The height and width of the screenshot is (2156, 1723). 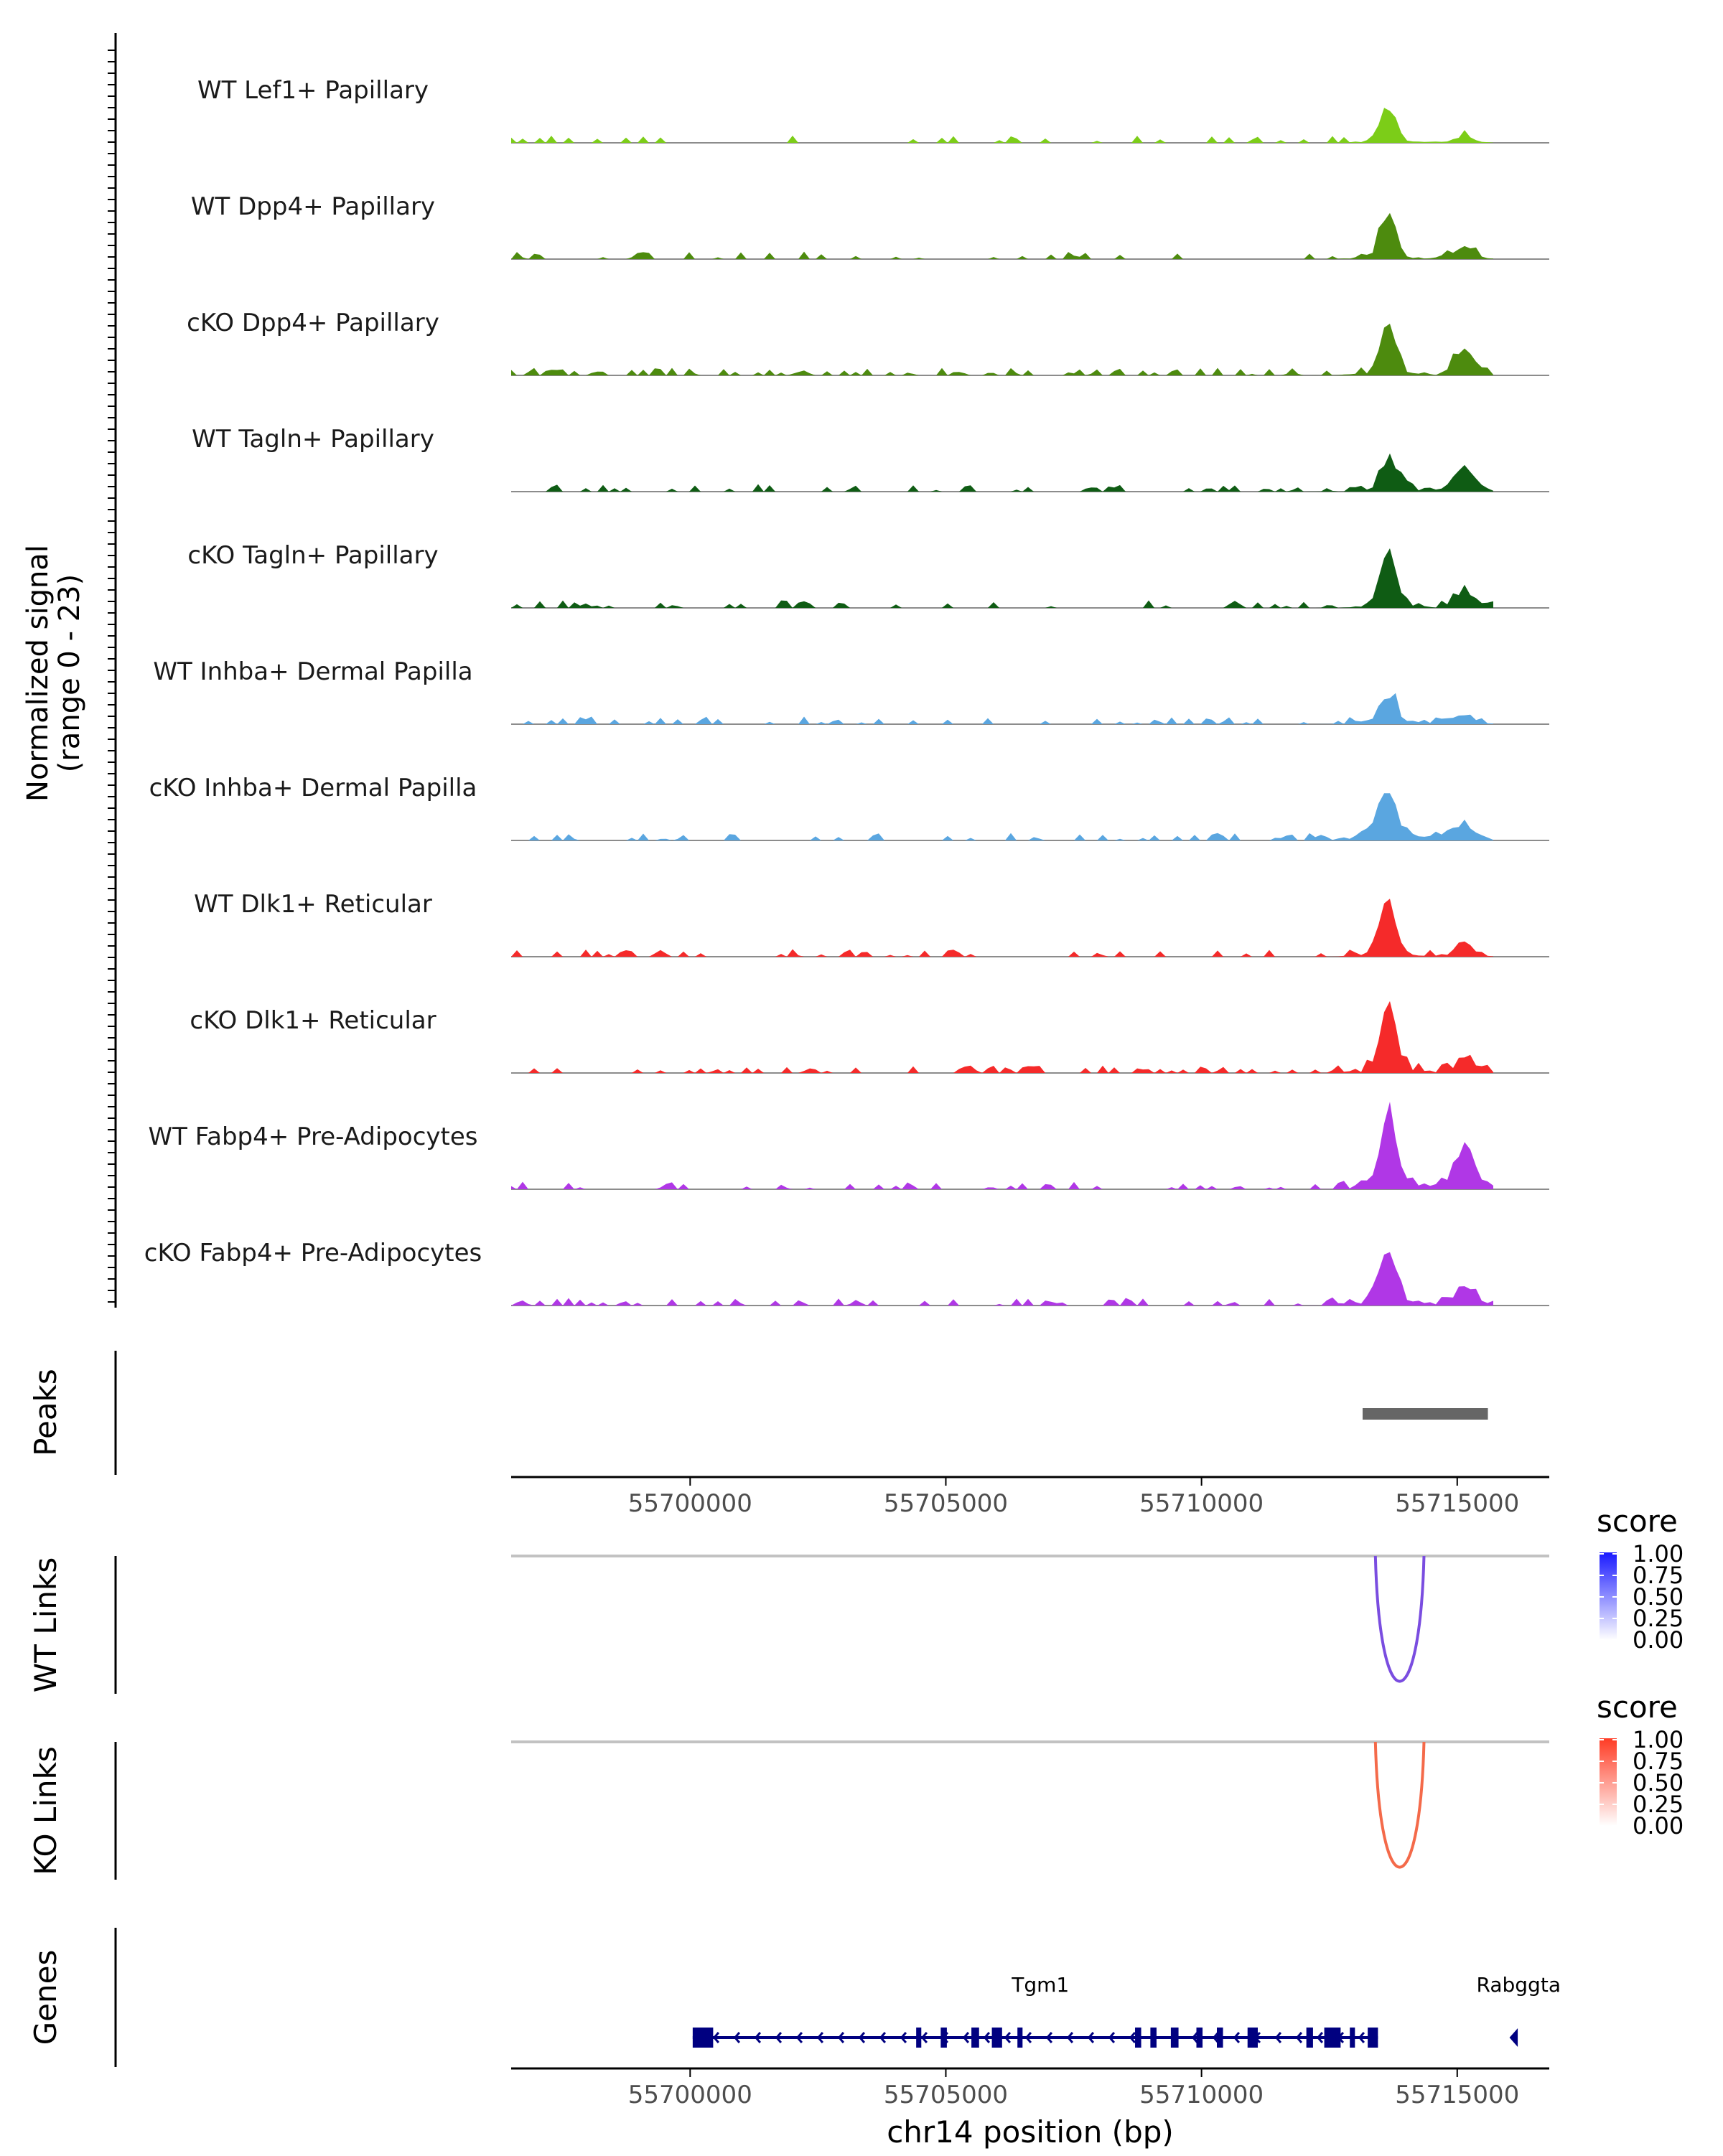 What do you see at coordinates (312, 555) in the screenshot?
I see `coverage-track-label: cKO Tagln+ Papillary` at bounding box center [312, 555].